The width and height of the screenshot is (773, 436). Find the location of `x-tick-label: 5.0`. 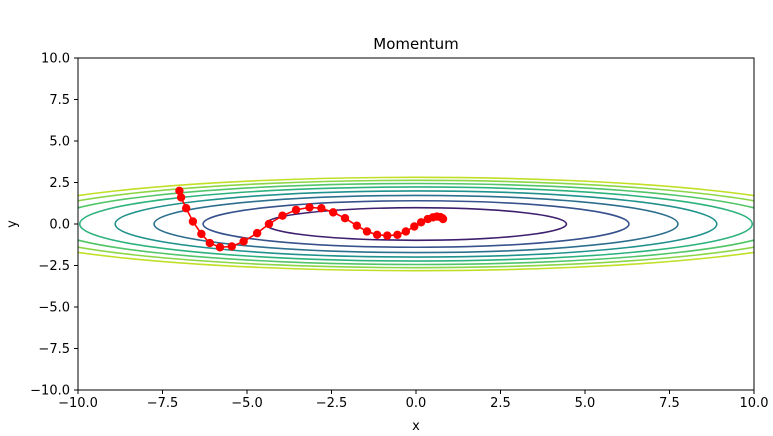

x-tick-label: 5.0 is located at coordinates (585, 403).